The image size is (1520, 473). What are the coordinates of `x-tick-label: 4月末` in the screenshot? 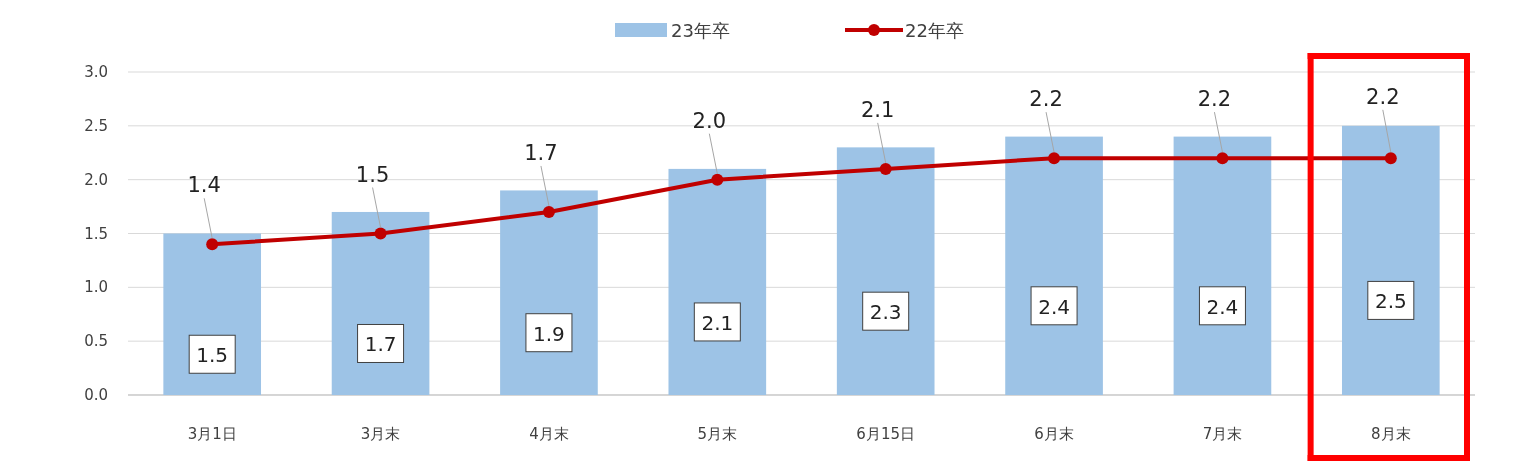 It's located at (549, 434).